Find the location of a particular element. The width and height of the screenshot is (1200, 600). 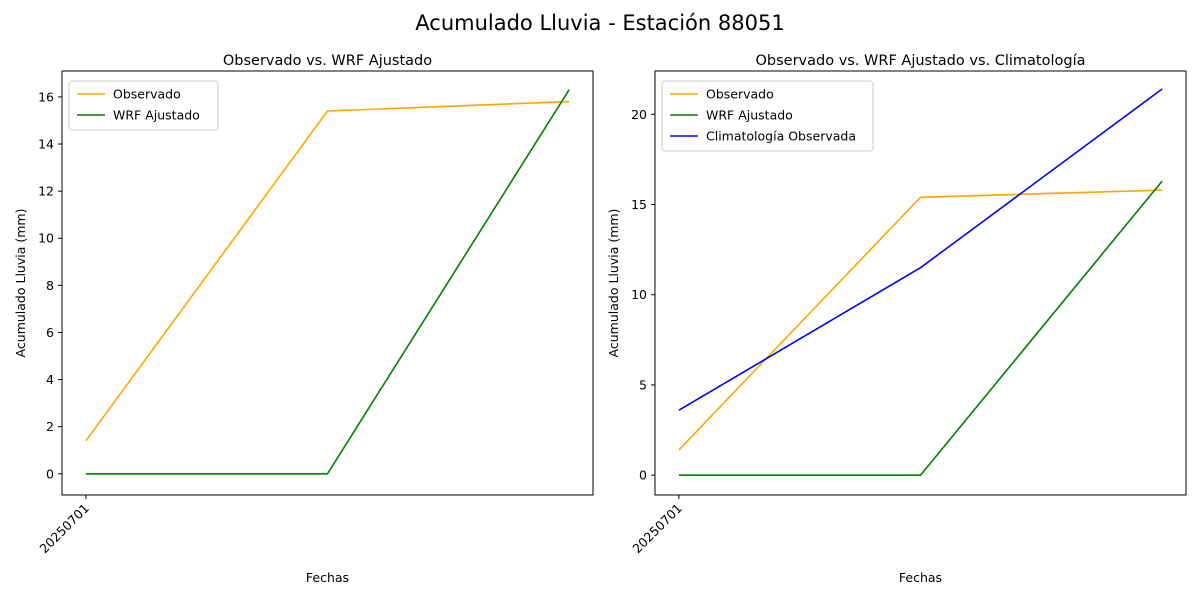

y-tick-label: 20 is located at coordinates (639, 114).